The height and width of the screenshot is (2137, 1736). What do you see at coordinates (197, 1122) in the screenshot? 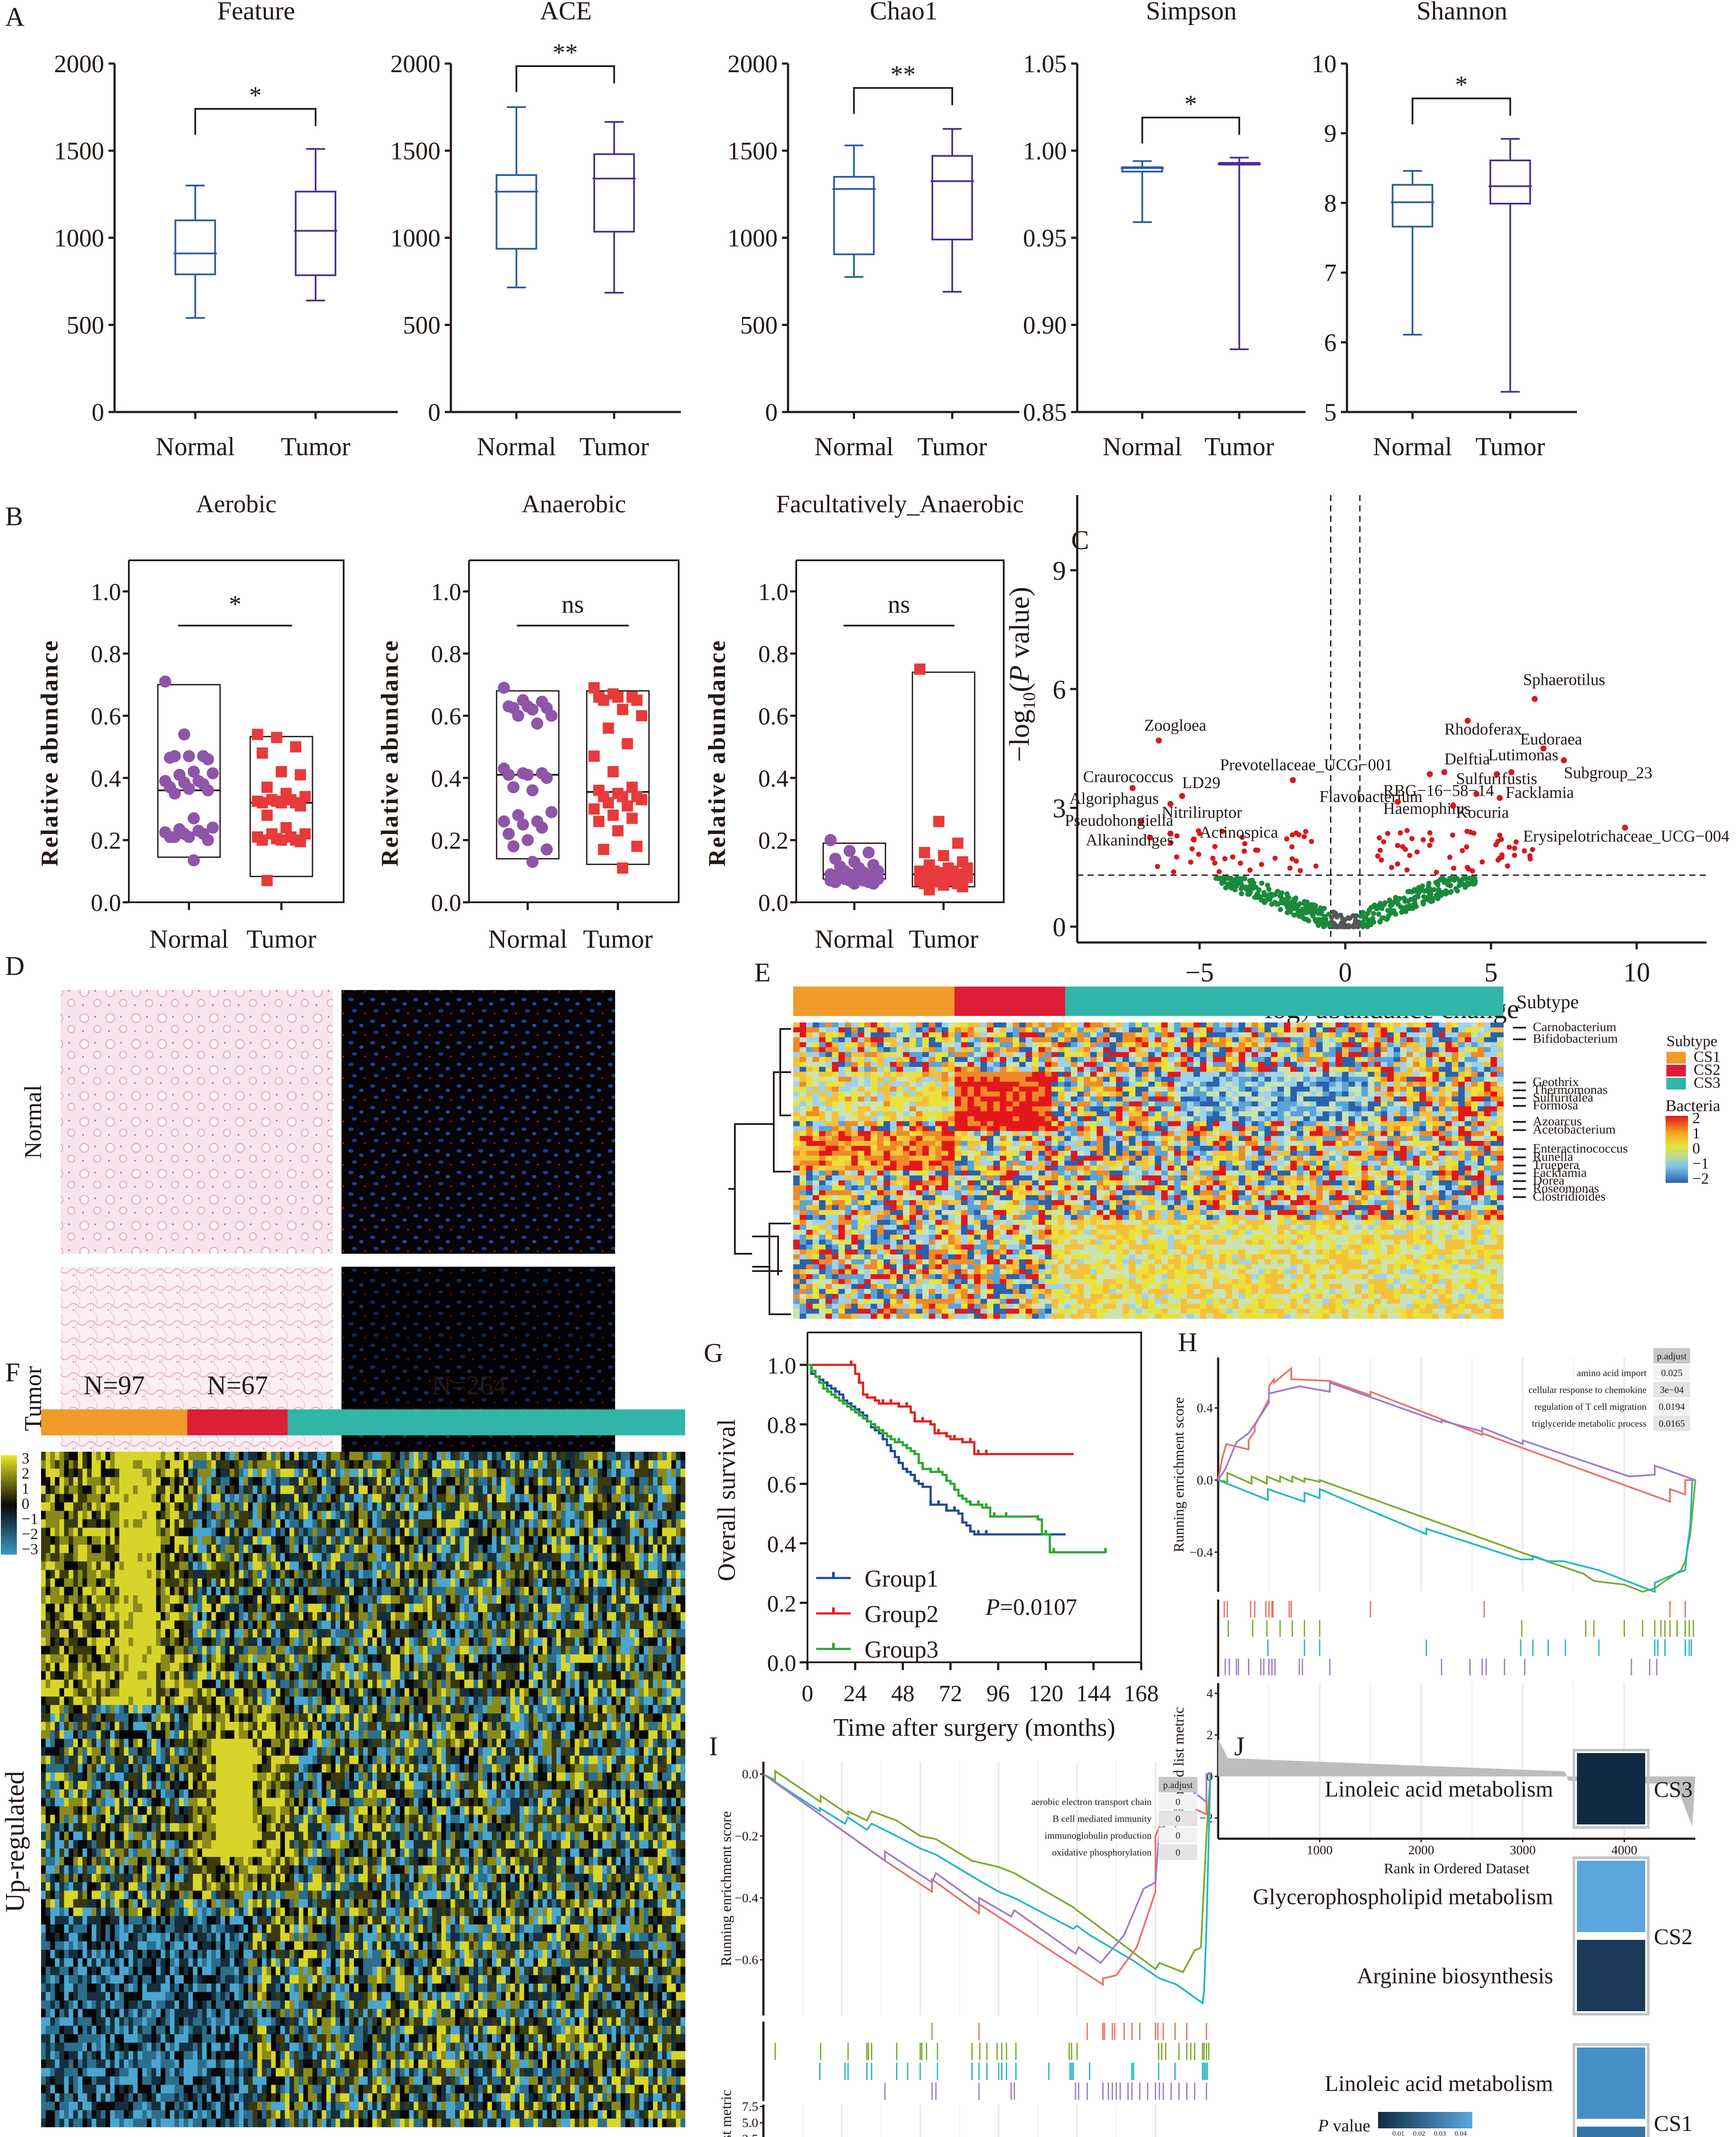
I see `he-image-normal` at bounding box center [197, 1122].